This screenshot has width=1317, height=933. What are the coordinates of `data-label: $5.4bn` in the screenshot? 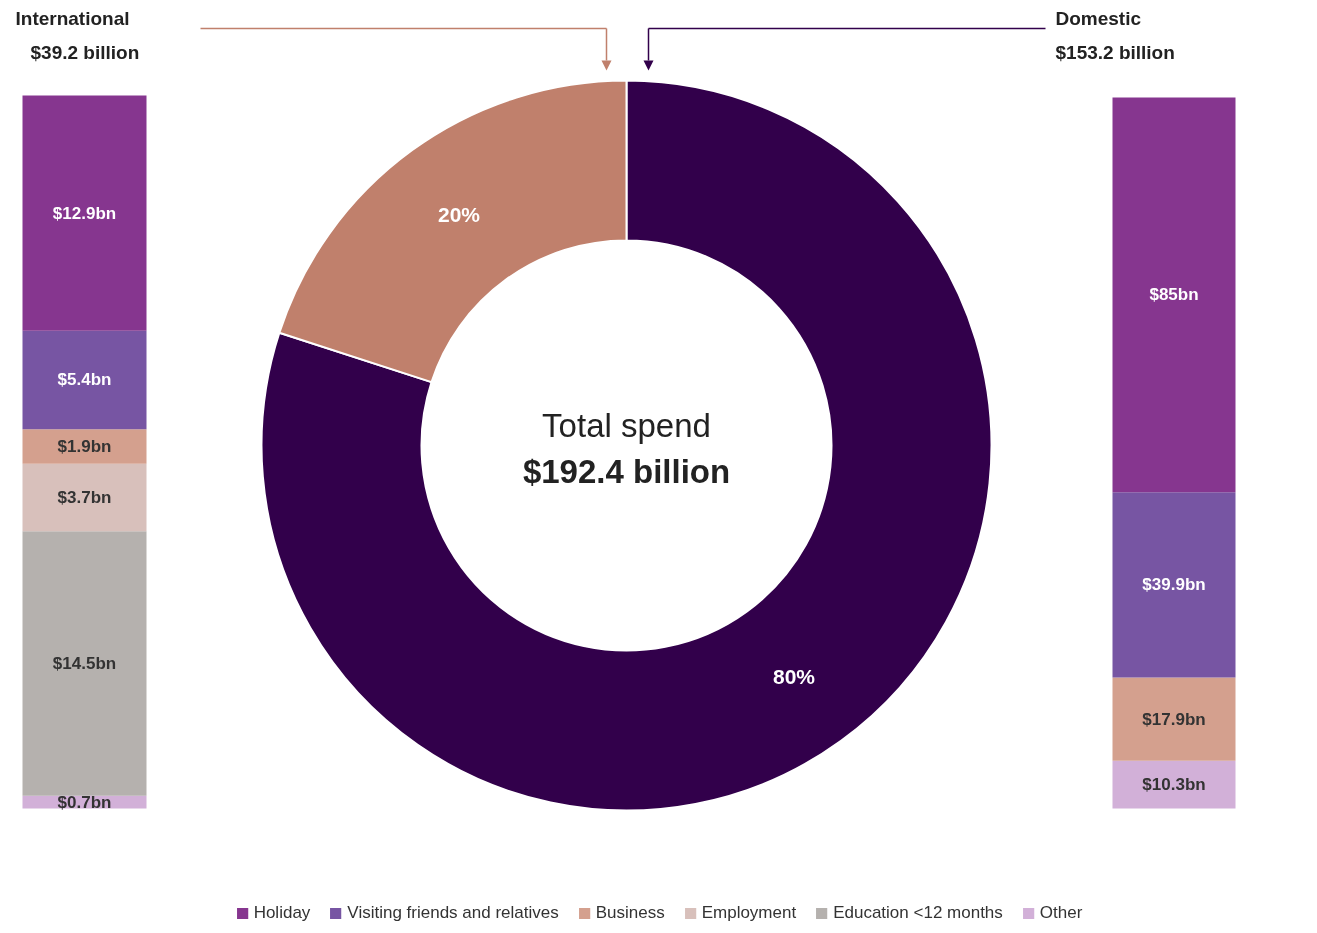 It's located at (84, 380).